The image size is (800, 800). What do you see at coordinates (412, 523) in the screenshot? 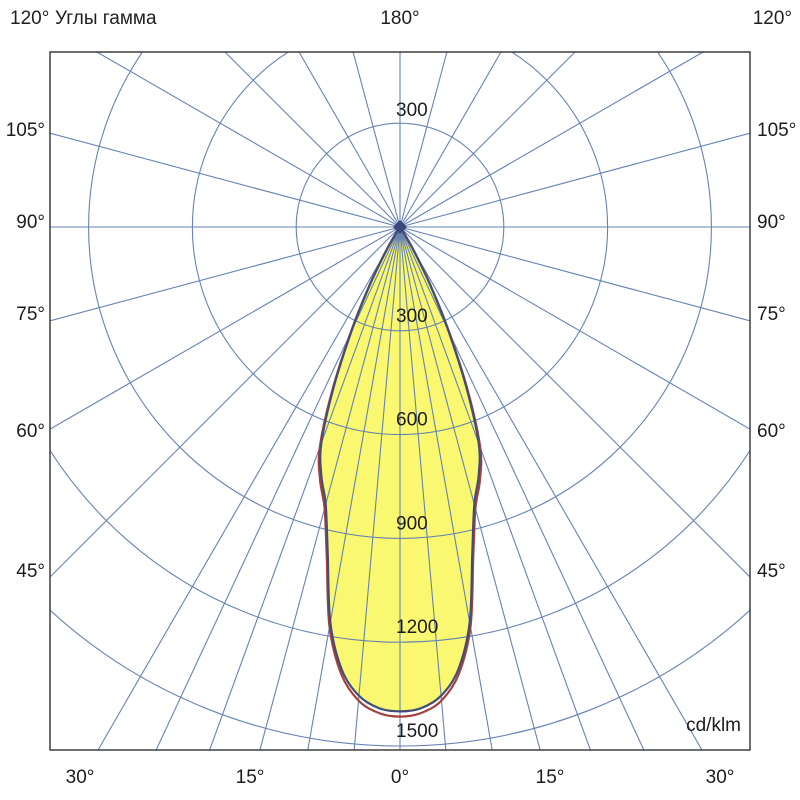
I see `ring-label-900: 900` at bounding box center [412, 523].